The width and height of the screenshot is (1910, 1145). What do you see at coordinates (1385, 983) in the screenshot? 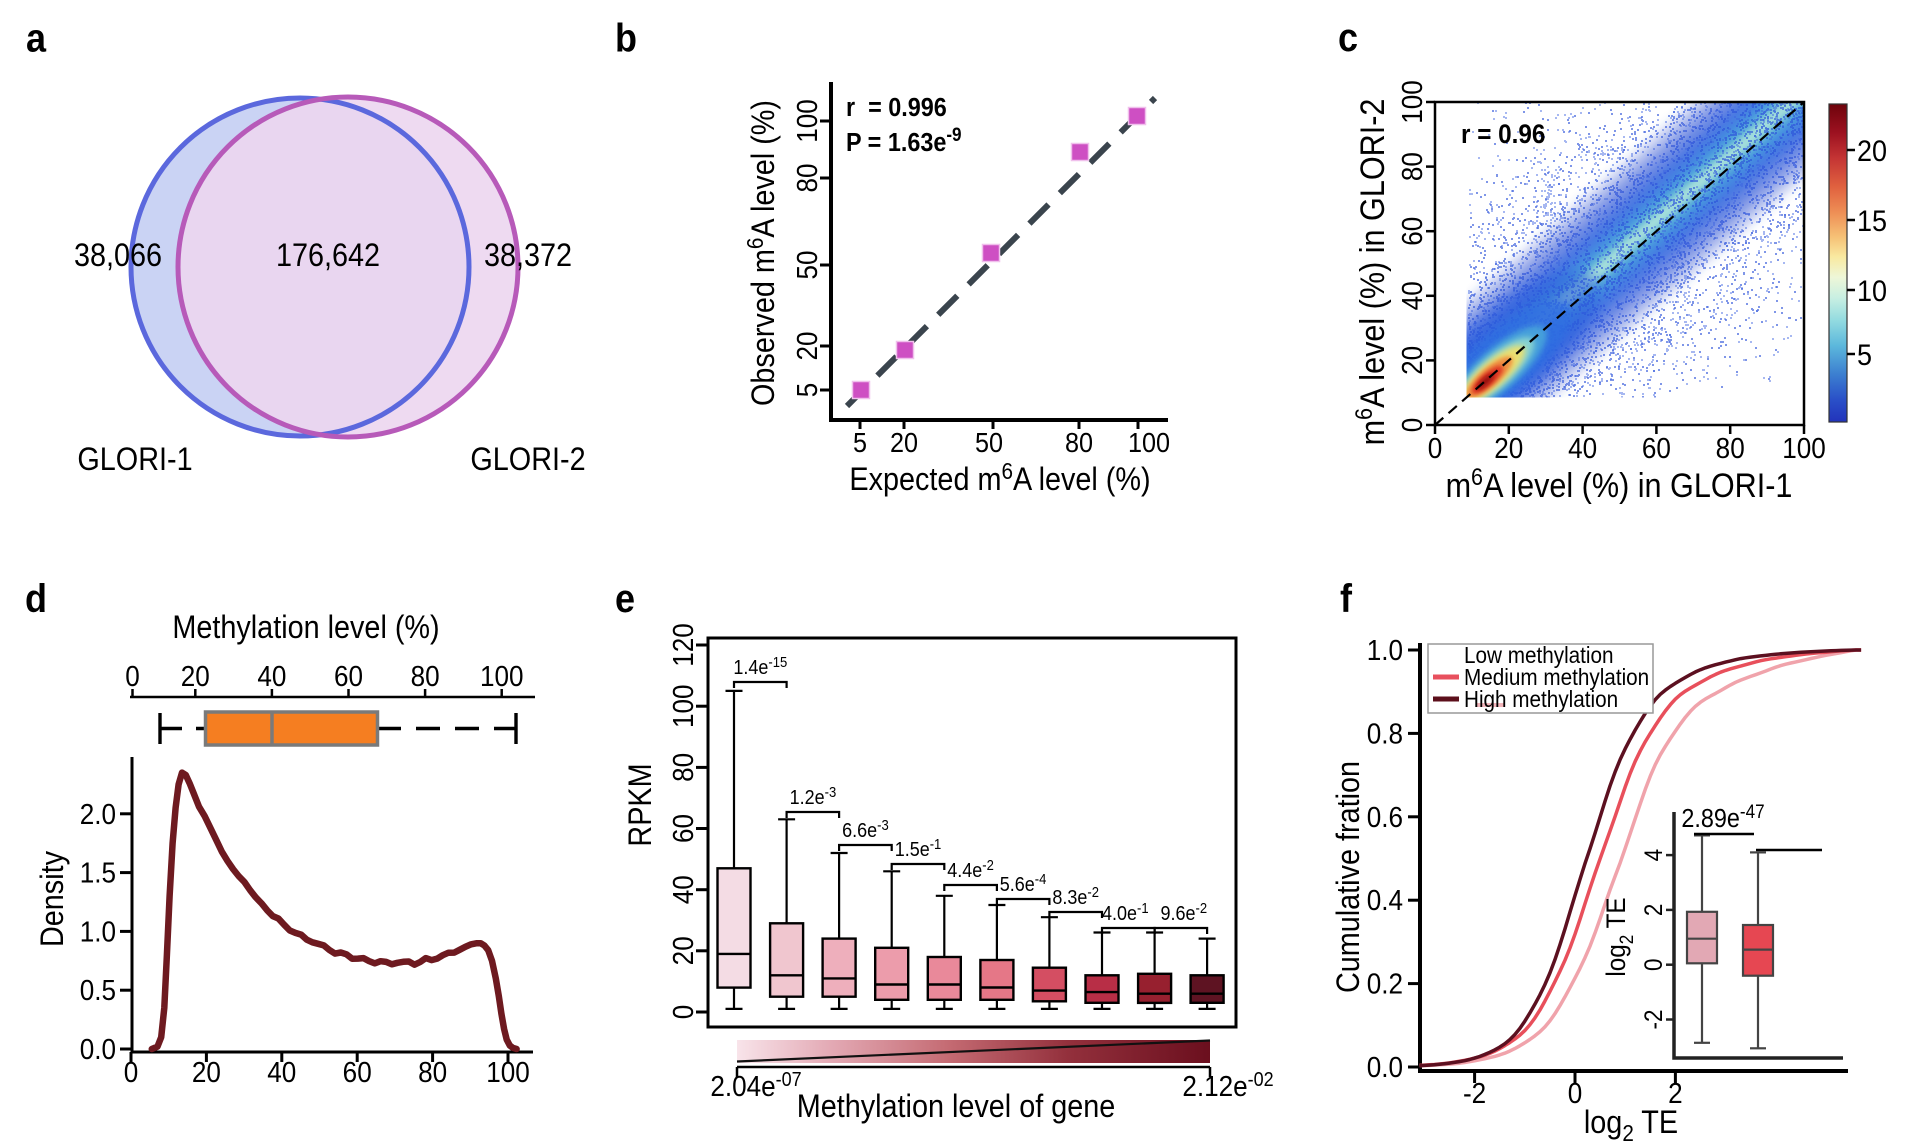
I see `svg-text: 0.2` at bounding box center [1385, 983].